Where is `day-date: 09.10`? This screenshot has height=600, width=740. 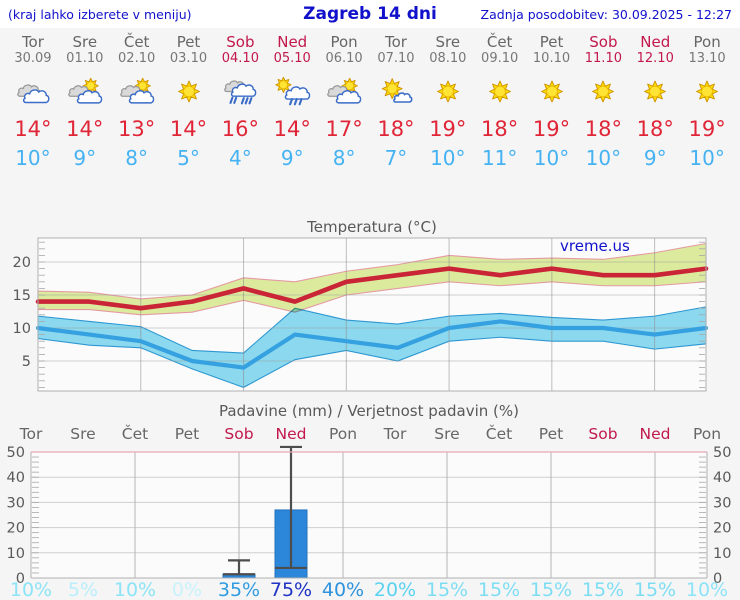 day-date: 09.10 is located at coordinates (500, 58).